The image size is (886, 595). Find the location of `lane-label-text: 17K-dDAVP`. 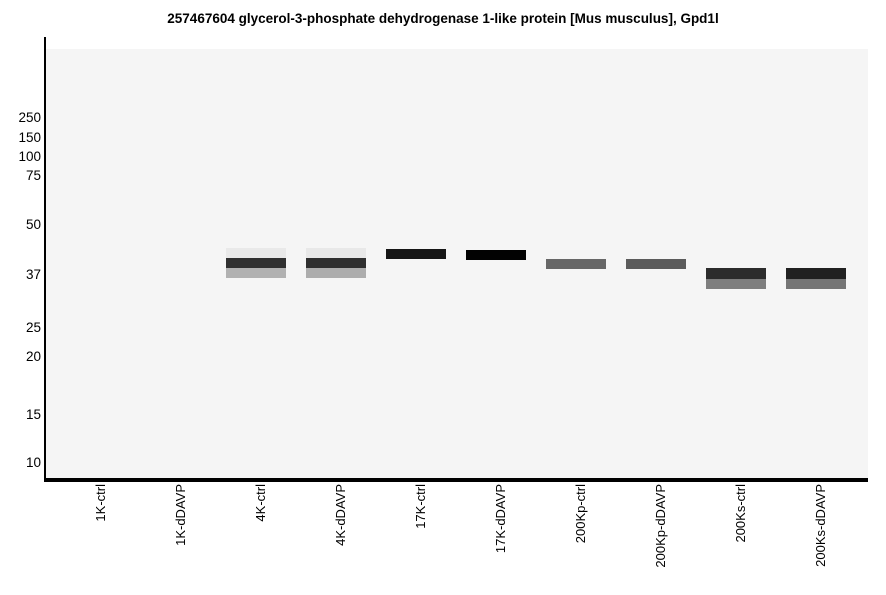

lane-label-text: 17K-dDAVP is located at coordinates (500, 519).